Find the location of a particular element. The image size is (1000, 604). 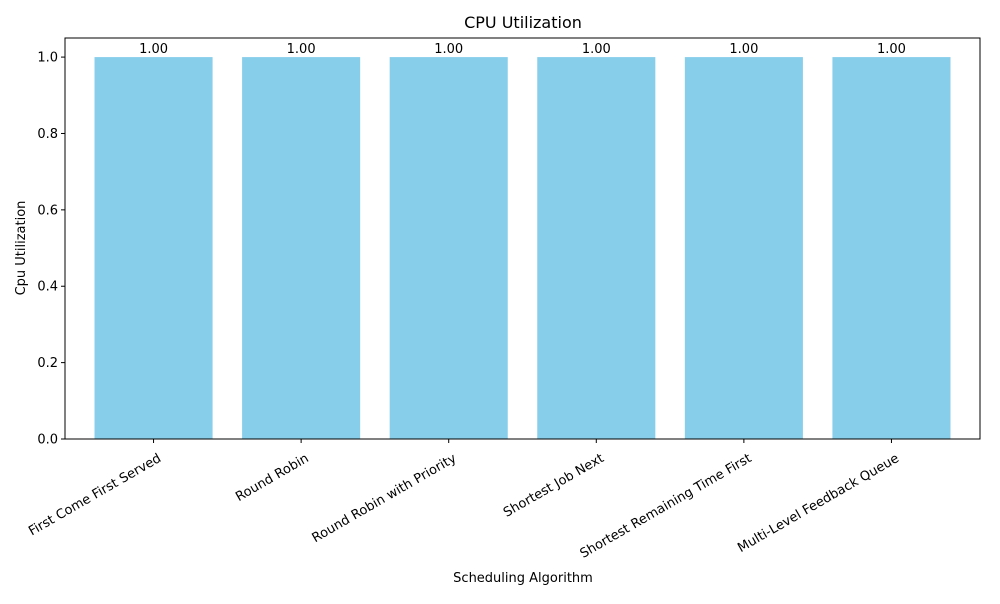

x-axis-label: Scheduling Algorithm is located at coordinates (523, 578).